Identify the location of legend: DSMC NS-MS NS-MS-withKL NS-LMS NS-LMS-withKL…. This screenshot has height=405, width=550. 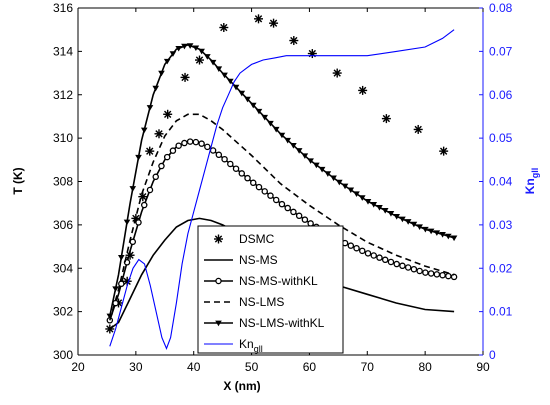
(270, 289).